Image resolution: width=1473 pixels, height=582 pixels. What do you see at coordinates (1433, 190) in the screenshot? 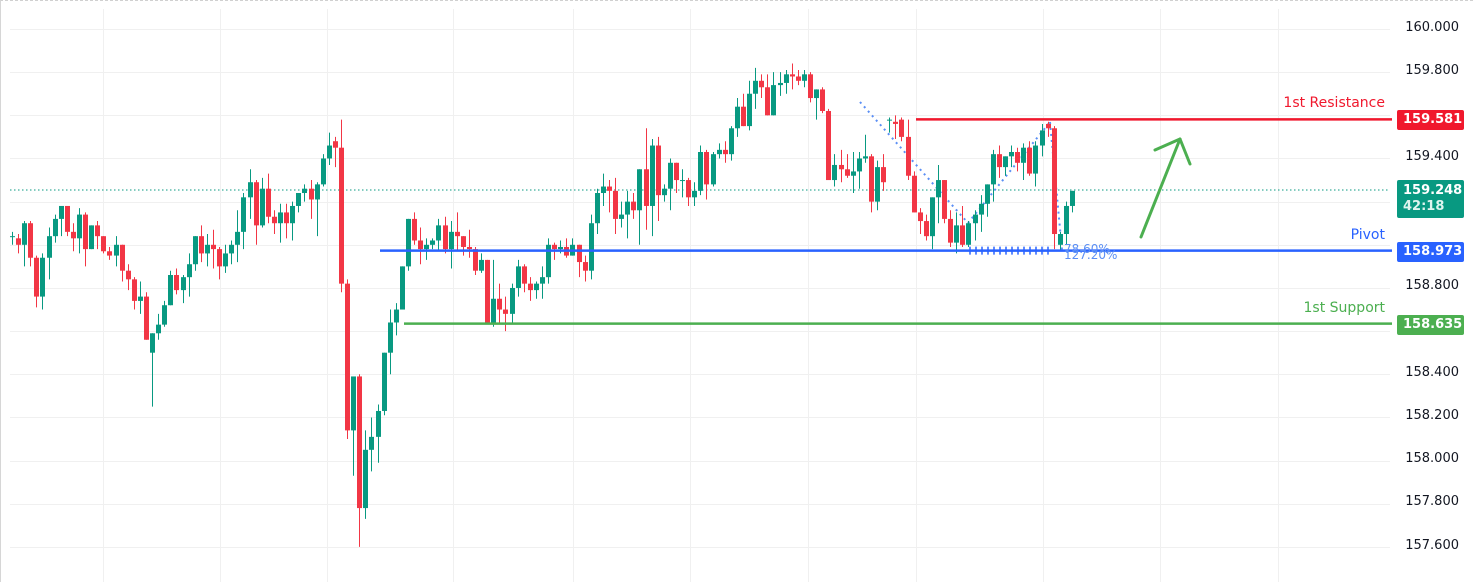
I see `current-price-value: 159.248` at bounding box center [1433, 190].